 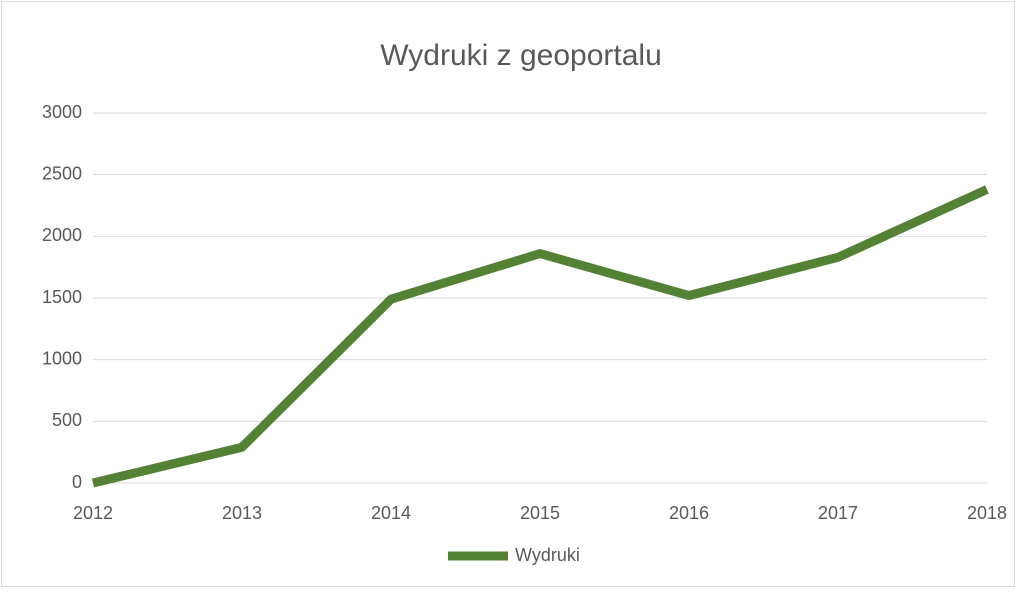 What do you see at coordinates (987, 513) in the screenshot?
I see `x-tick-label: 2018` at bounding box center [987, 513].